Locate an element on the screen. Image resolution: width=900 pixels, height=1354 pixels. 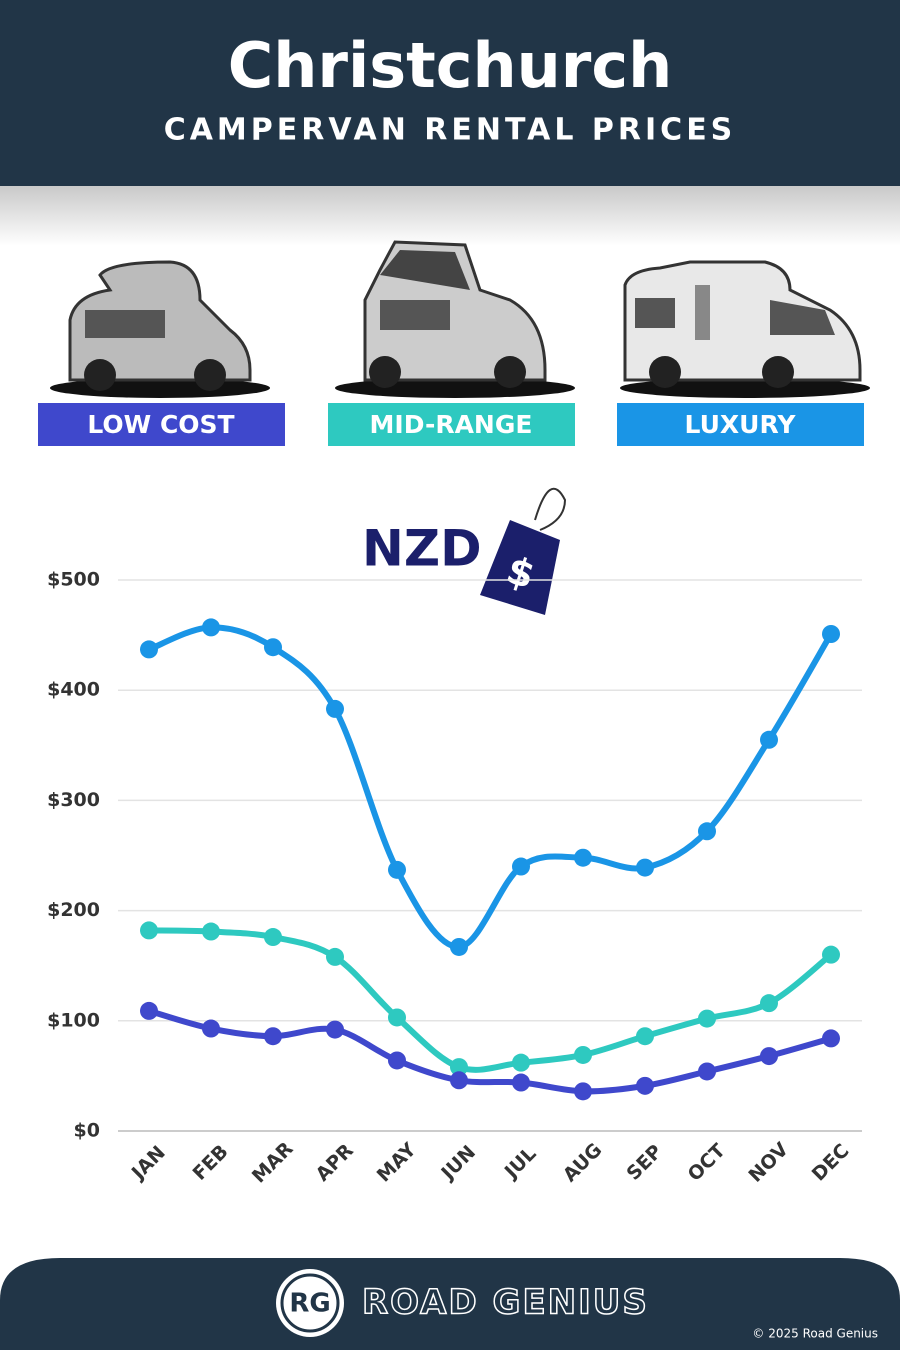
x-tick-label: JUN is located at coordinates (458, 1163).